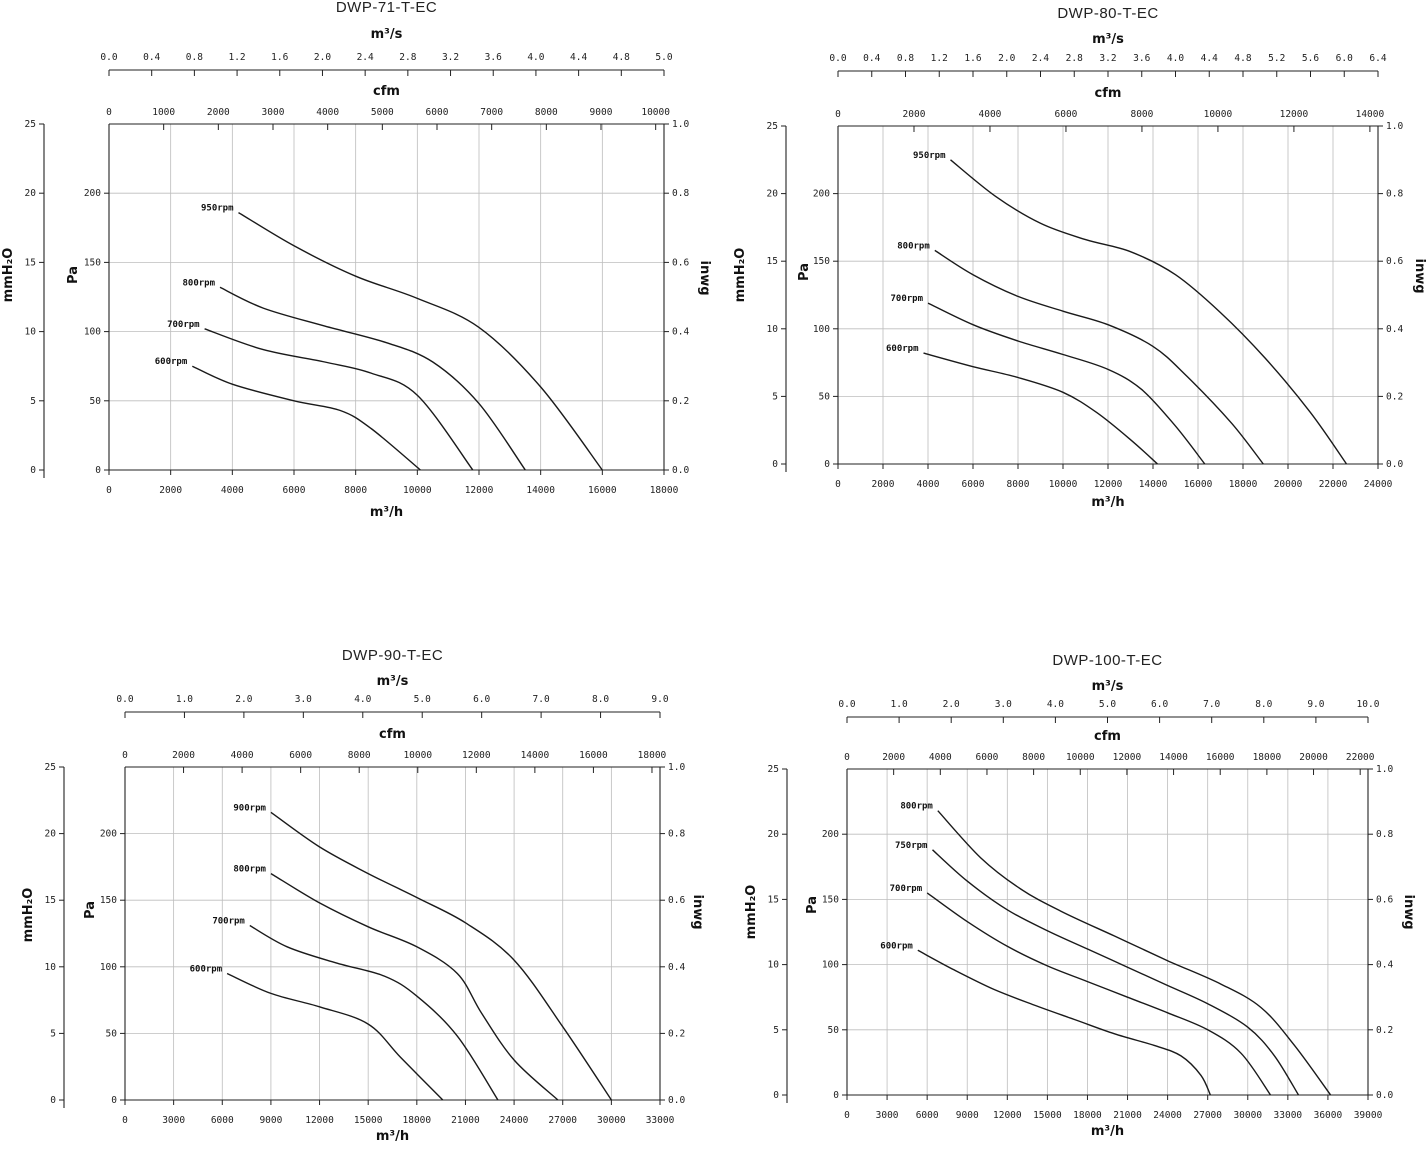  What do you see at coordinates (906, 889) in the screenshot?
I see `curve-label-700rpm: 700rpm` at bounding box center [906, 889].